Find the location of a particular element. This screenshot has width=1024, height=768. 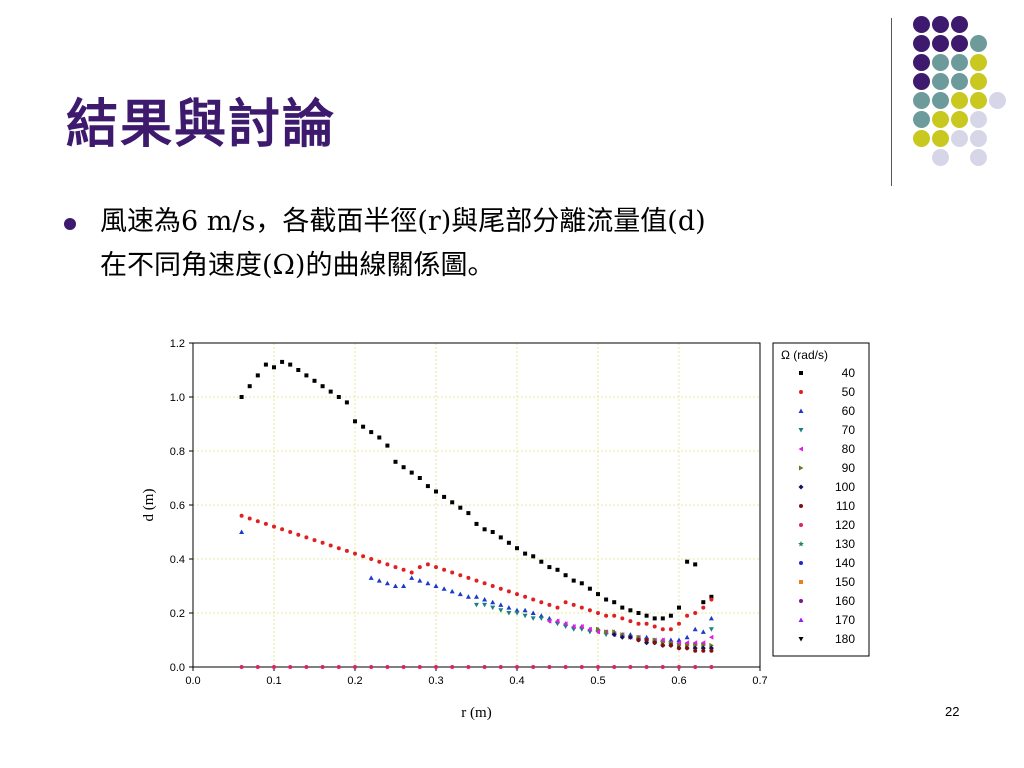

legend-label-80: 80 is located at coordinates (849, 449).